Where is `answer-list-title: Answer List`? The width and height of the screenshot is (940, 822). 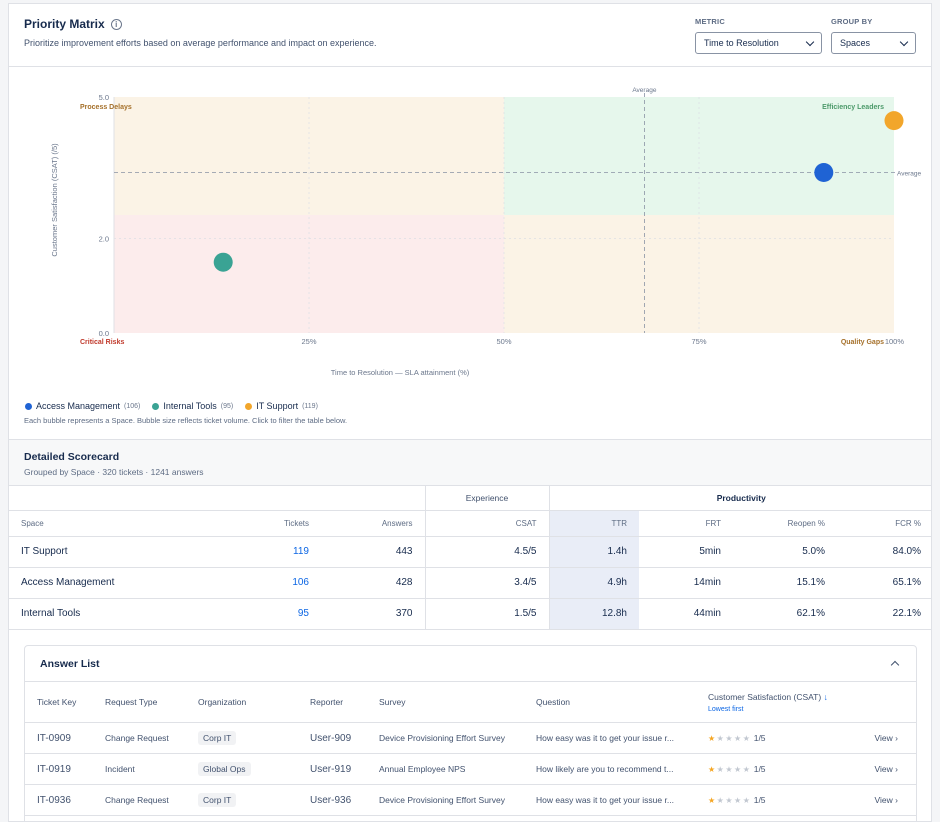 answer-list-title: Answer List is located at coordinates (70, 664).